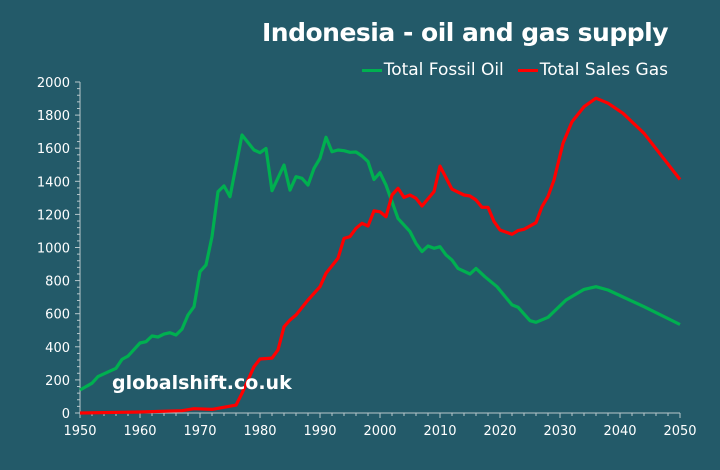  Describe the element at coordinates (199, 431) in the screenshot. I see `x-tick-label: 1970` at that location.